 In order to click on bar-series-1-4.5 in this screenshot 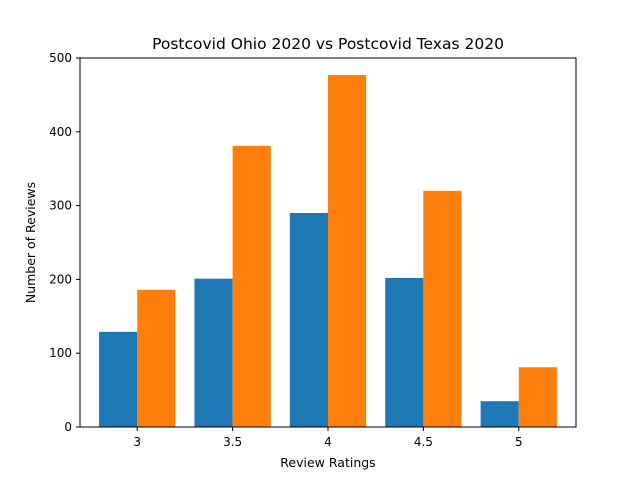, I will do `click(404, 352)`.